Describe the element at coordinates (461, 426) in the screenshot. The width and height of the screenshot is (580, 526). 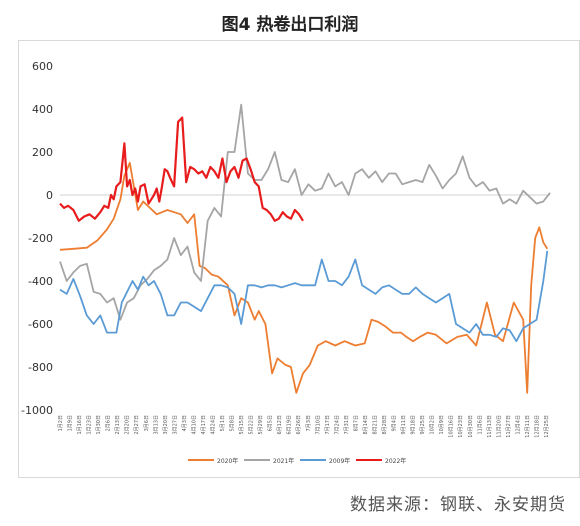
I see `x-tick-label: 10月23日` at that location.